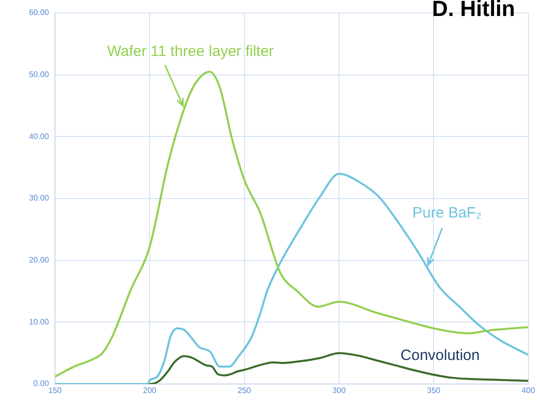  I want to click on x-tick-label: 400, so click(529, 391).